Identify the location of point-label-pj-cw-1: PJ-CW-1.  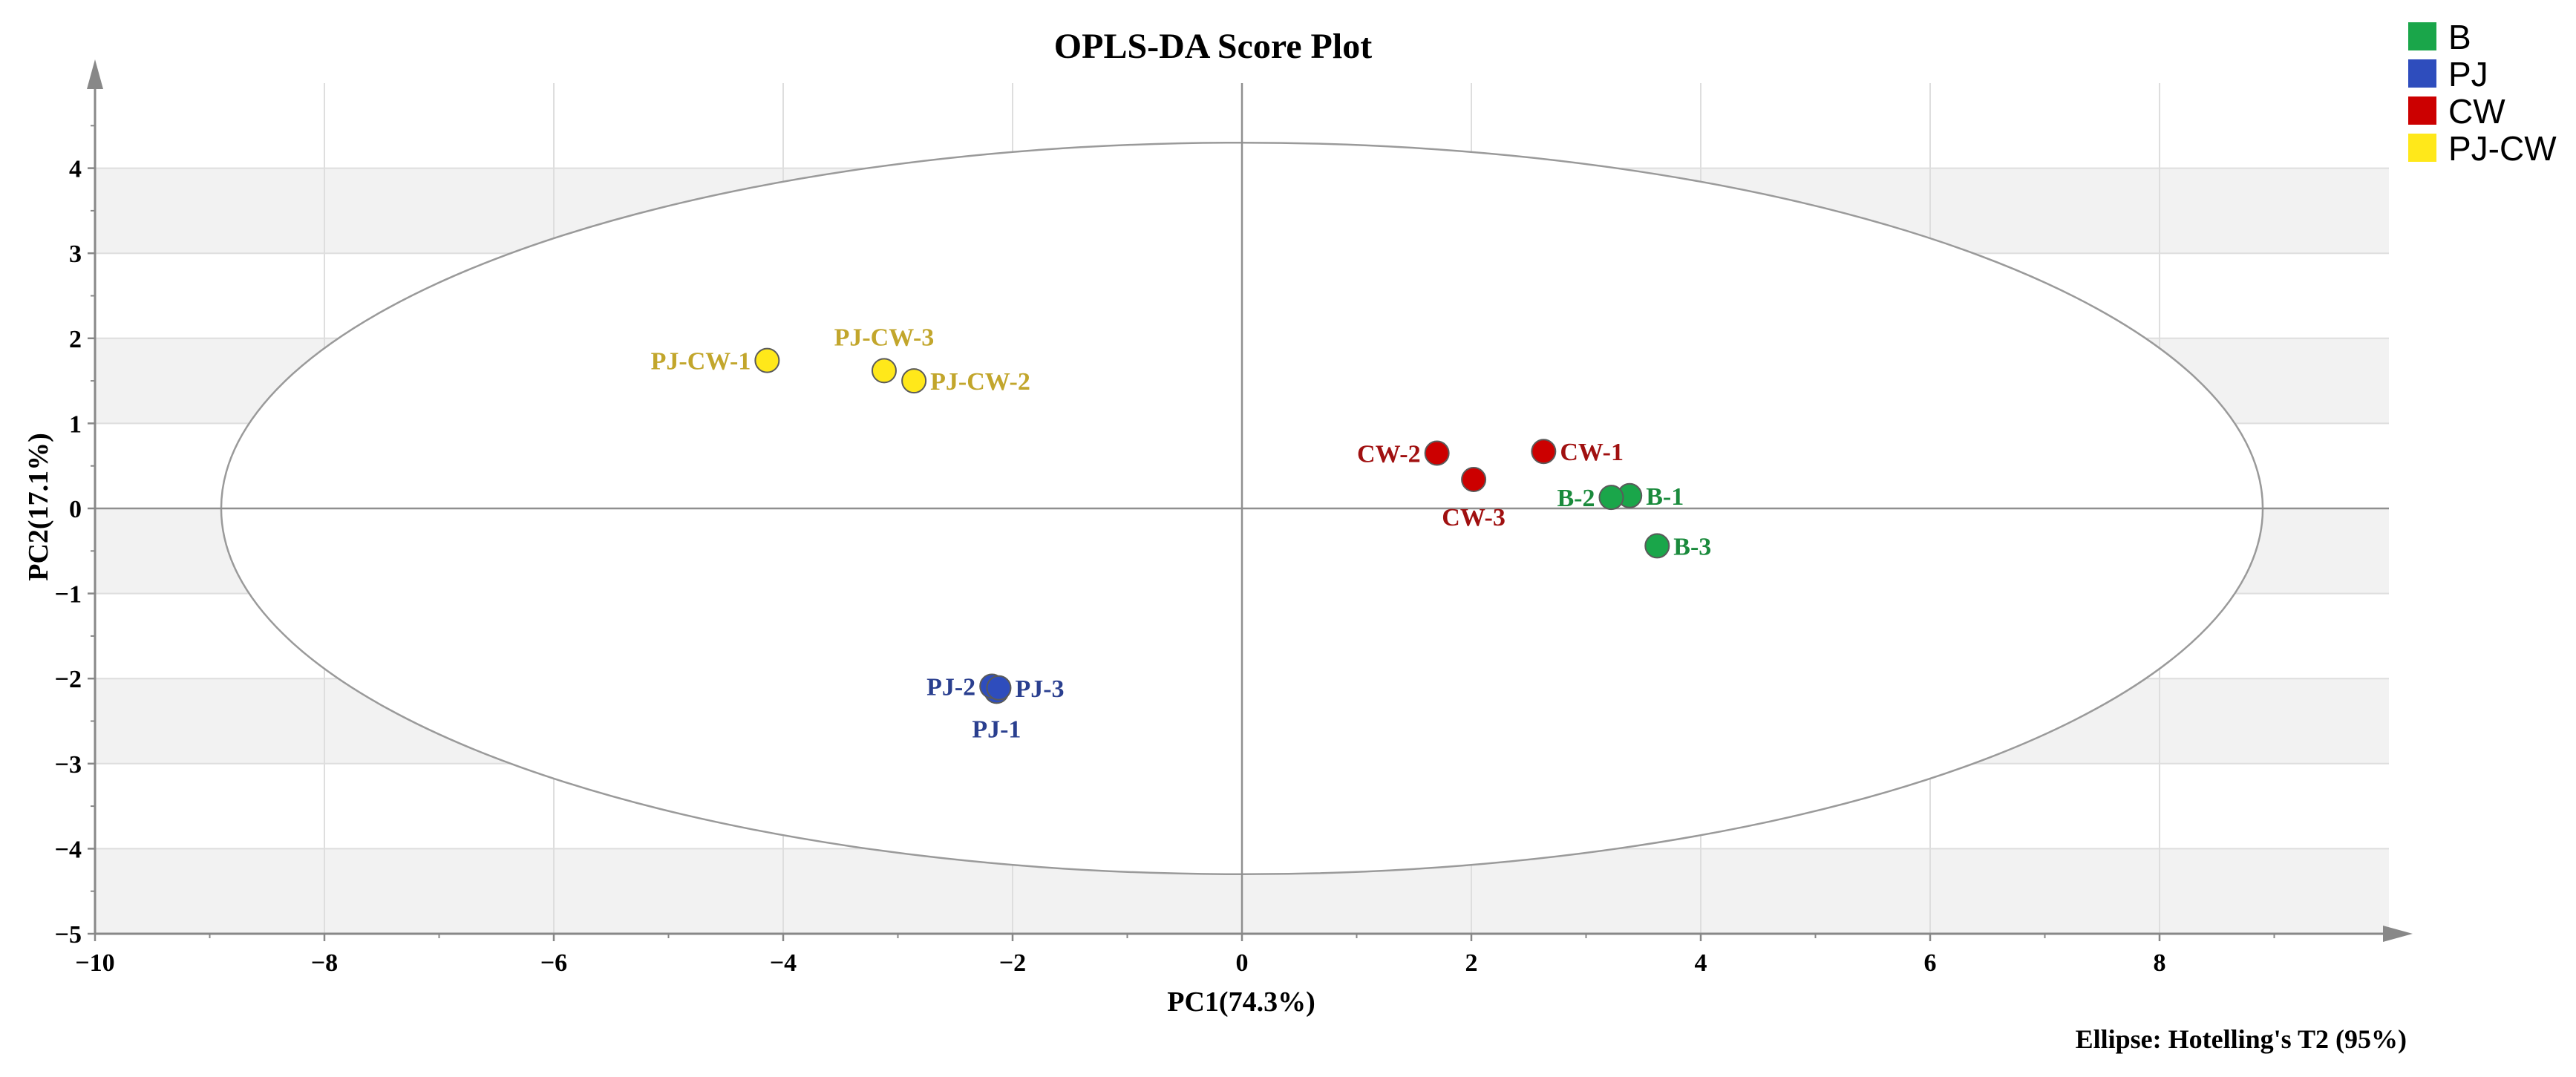
(701, 362).